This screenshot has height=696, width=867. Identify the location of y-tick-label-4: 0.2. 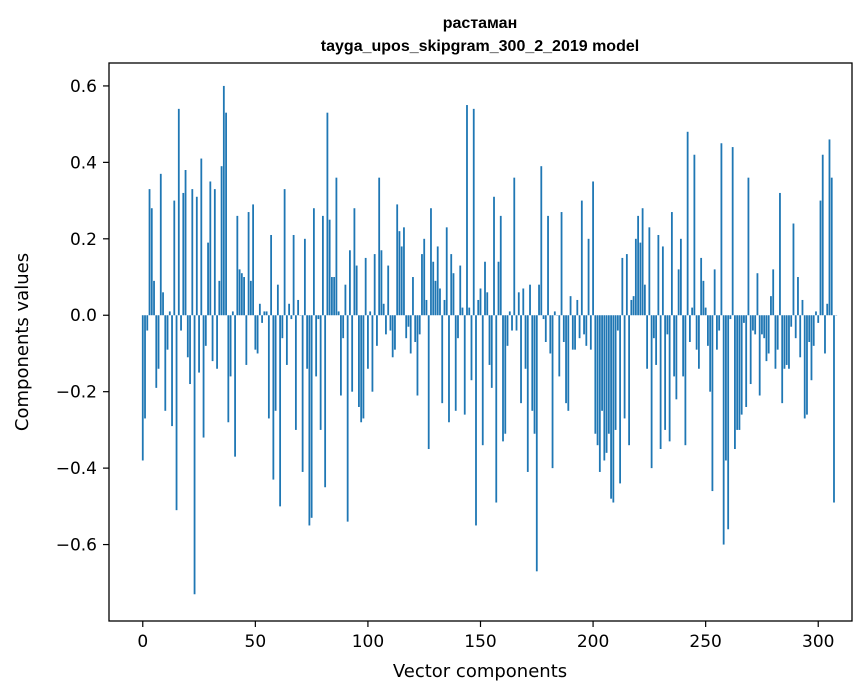
(83, 240).